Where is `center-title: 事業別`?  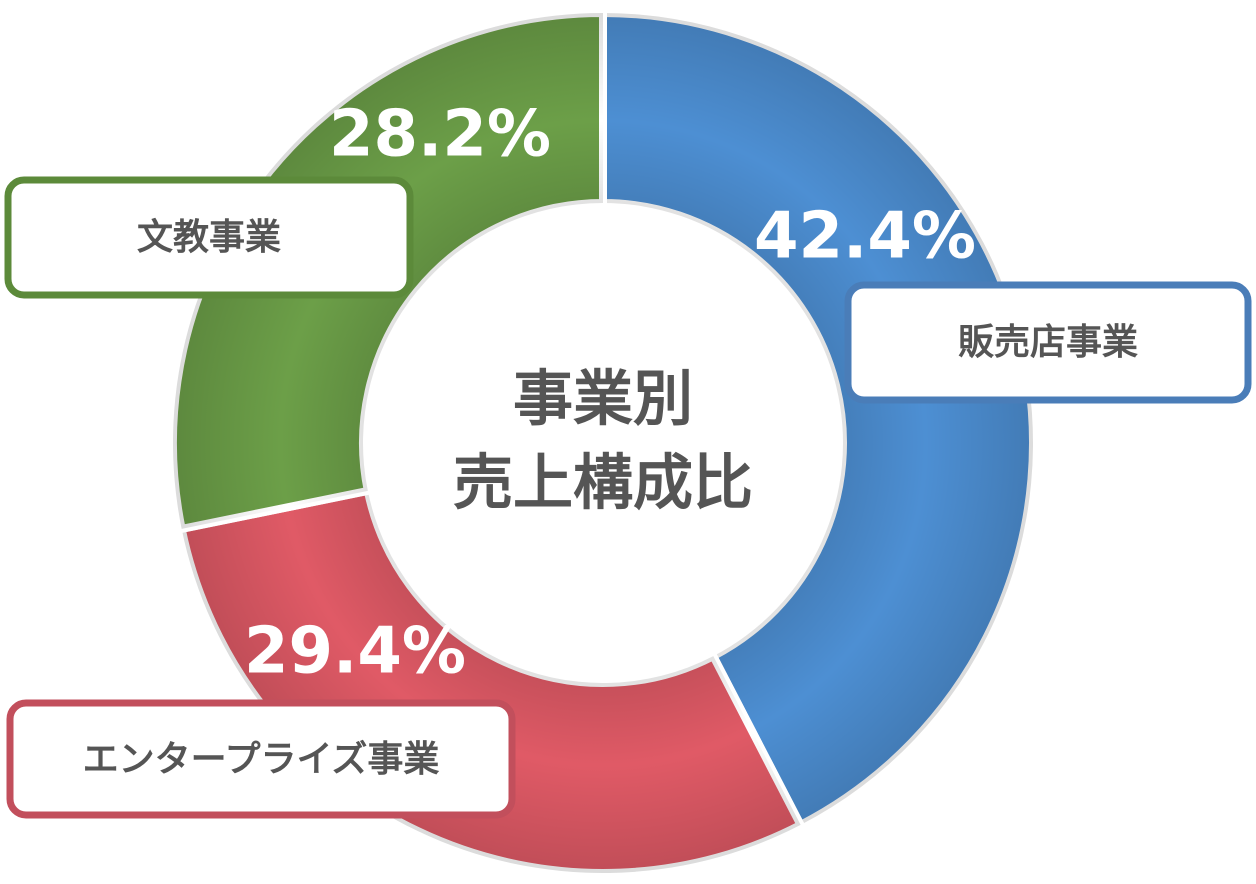 center-title: 事業別 is located at coordinates (603, 400).